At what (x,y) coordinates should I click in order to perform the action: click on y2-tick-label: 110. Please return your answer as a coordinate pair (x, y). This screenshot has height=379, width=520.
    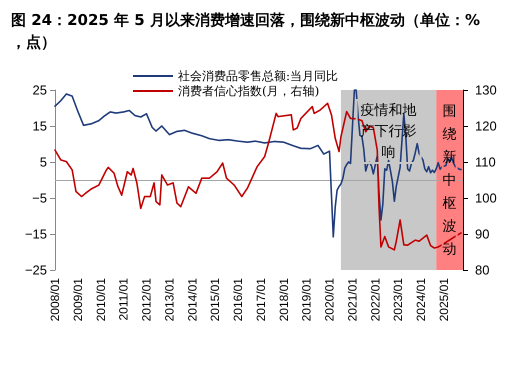
    Looking at the image, I should click on (485, 162).